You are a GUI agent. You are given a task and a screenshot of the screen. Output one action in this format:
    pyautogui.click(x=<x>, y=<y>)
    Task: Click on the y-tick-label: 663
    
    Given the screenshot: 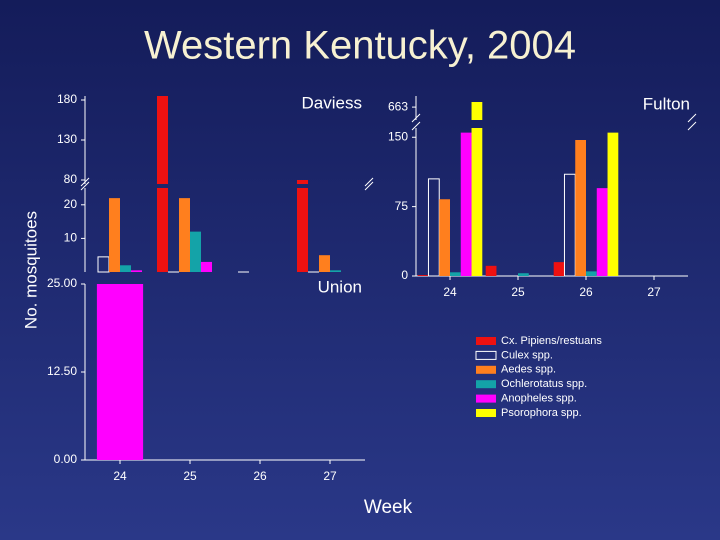 What is the action you would take?
    pyautogui.click(x=398, y=106)
    